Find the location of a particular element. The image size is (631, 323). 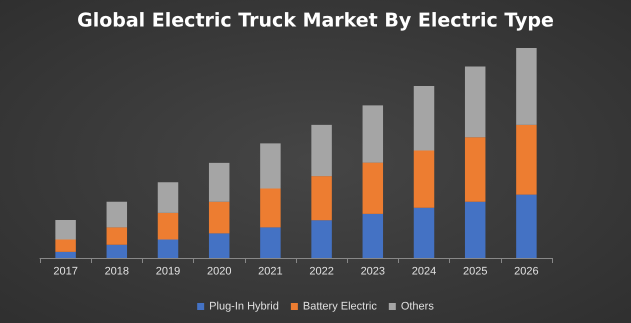

legend-label: Battery Electric is located at coordinates (340, 306).